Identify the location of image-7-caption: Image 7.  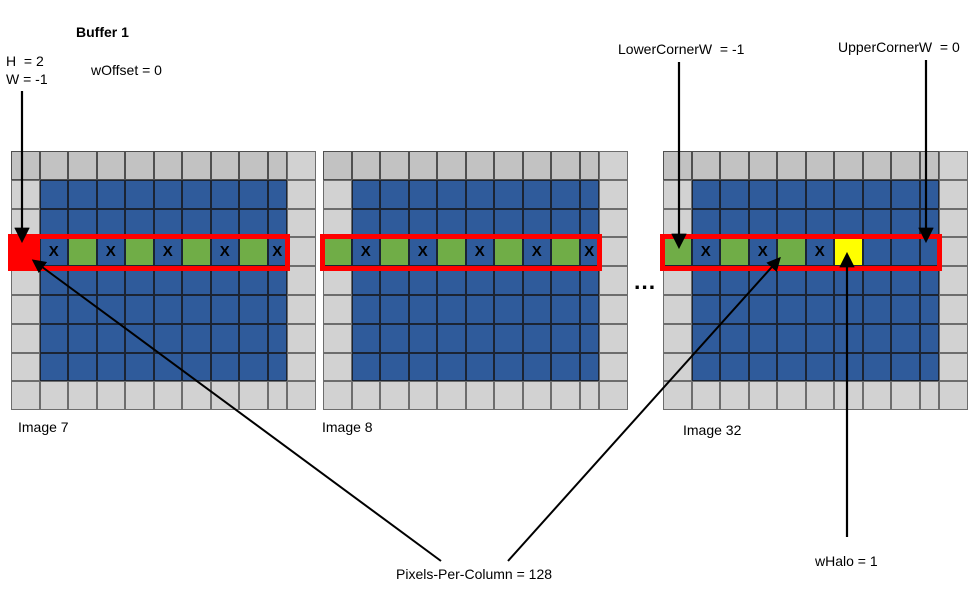
(43, 427).